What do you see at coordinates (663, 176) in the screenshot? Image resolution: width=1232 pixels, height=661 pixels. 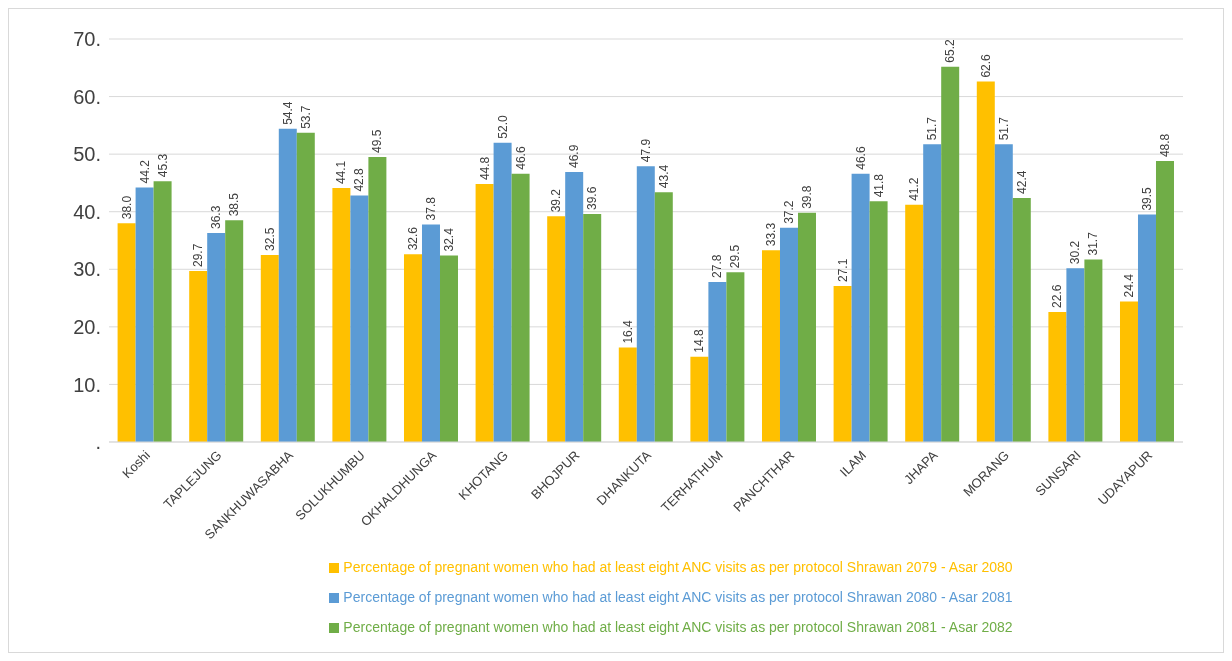 I see `data-label: 43.4` at bounding box center [663, 176].